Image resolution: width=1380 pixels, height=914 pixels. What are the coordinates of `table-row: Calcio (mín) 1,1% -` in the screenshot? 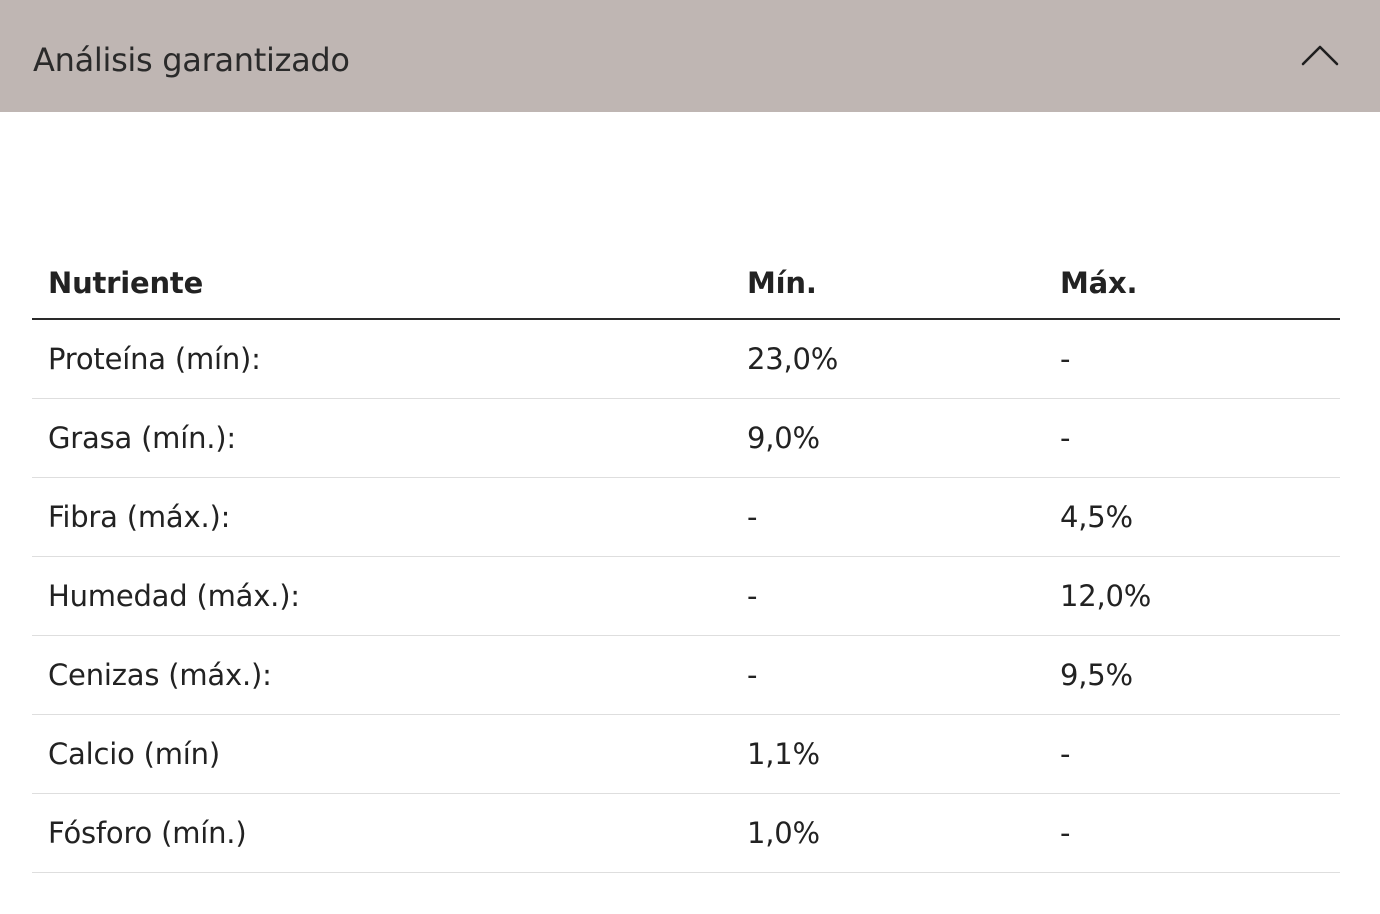 It's located at (686, 754).